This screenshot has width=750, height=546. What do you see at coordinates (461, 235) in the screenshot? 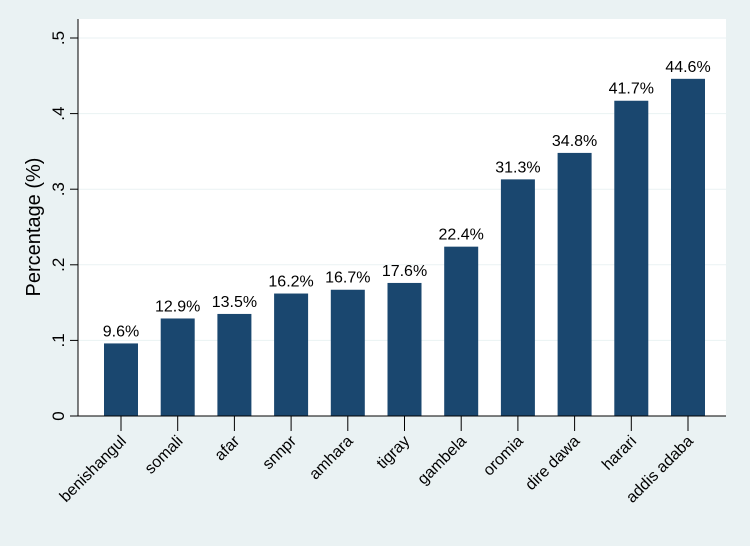
I see `data-label: 22.4%` at bounding box center [461, 235].